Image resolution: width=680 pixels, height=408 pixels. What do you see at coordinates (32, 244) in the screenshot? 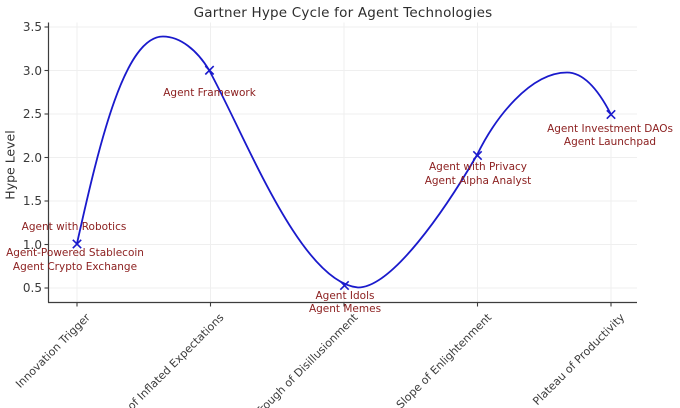
I see `y-tick-label: 1.0` at bounding box center [32, 244].